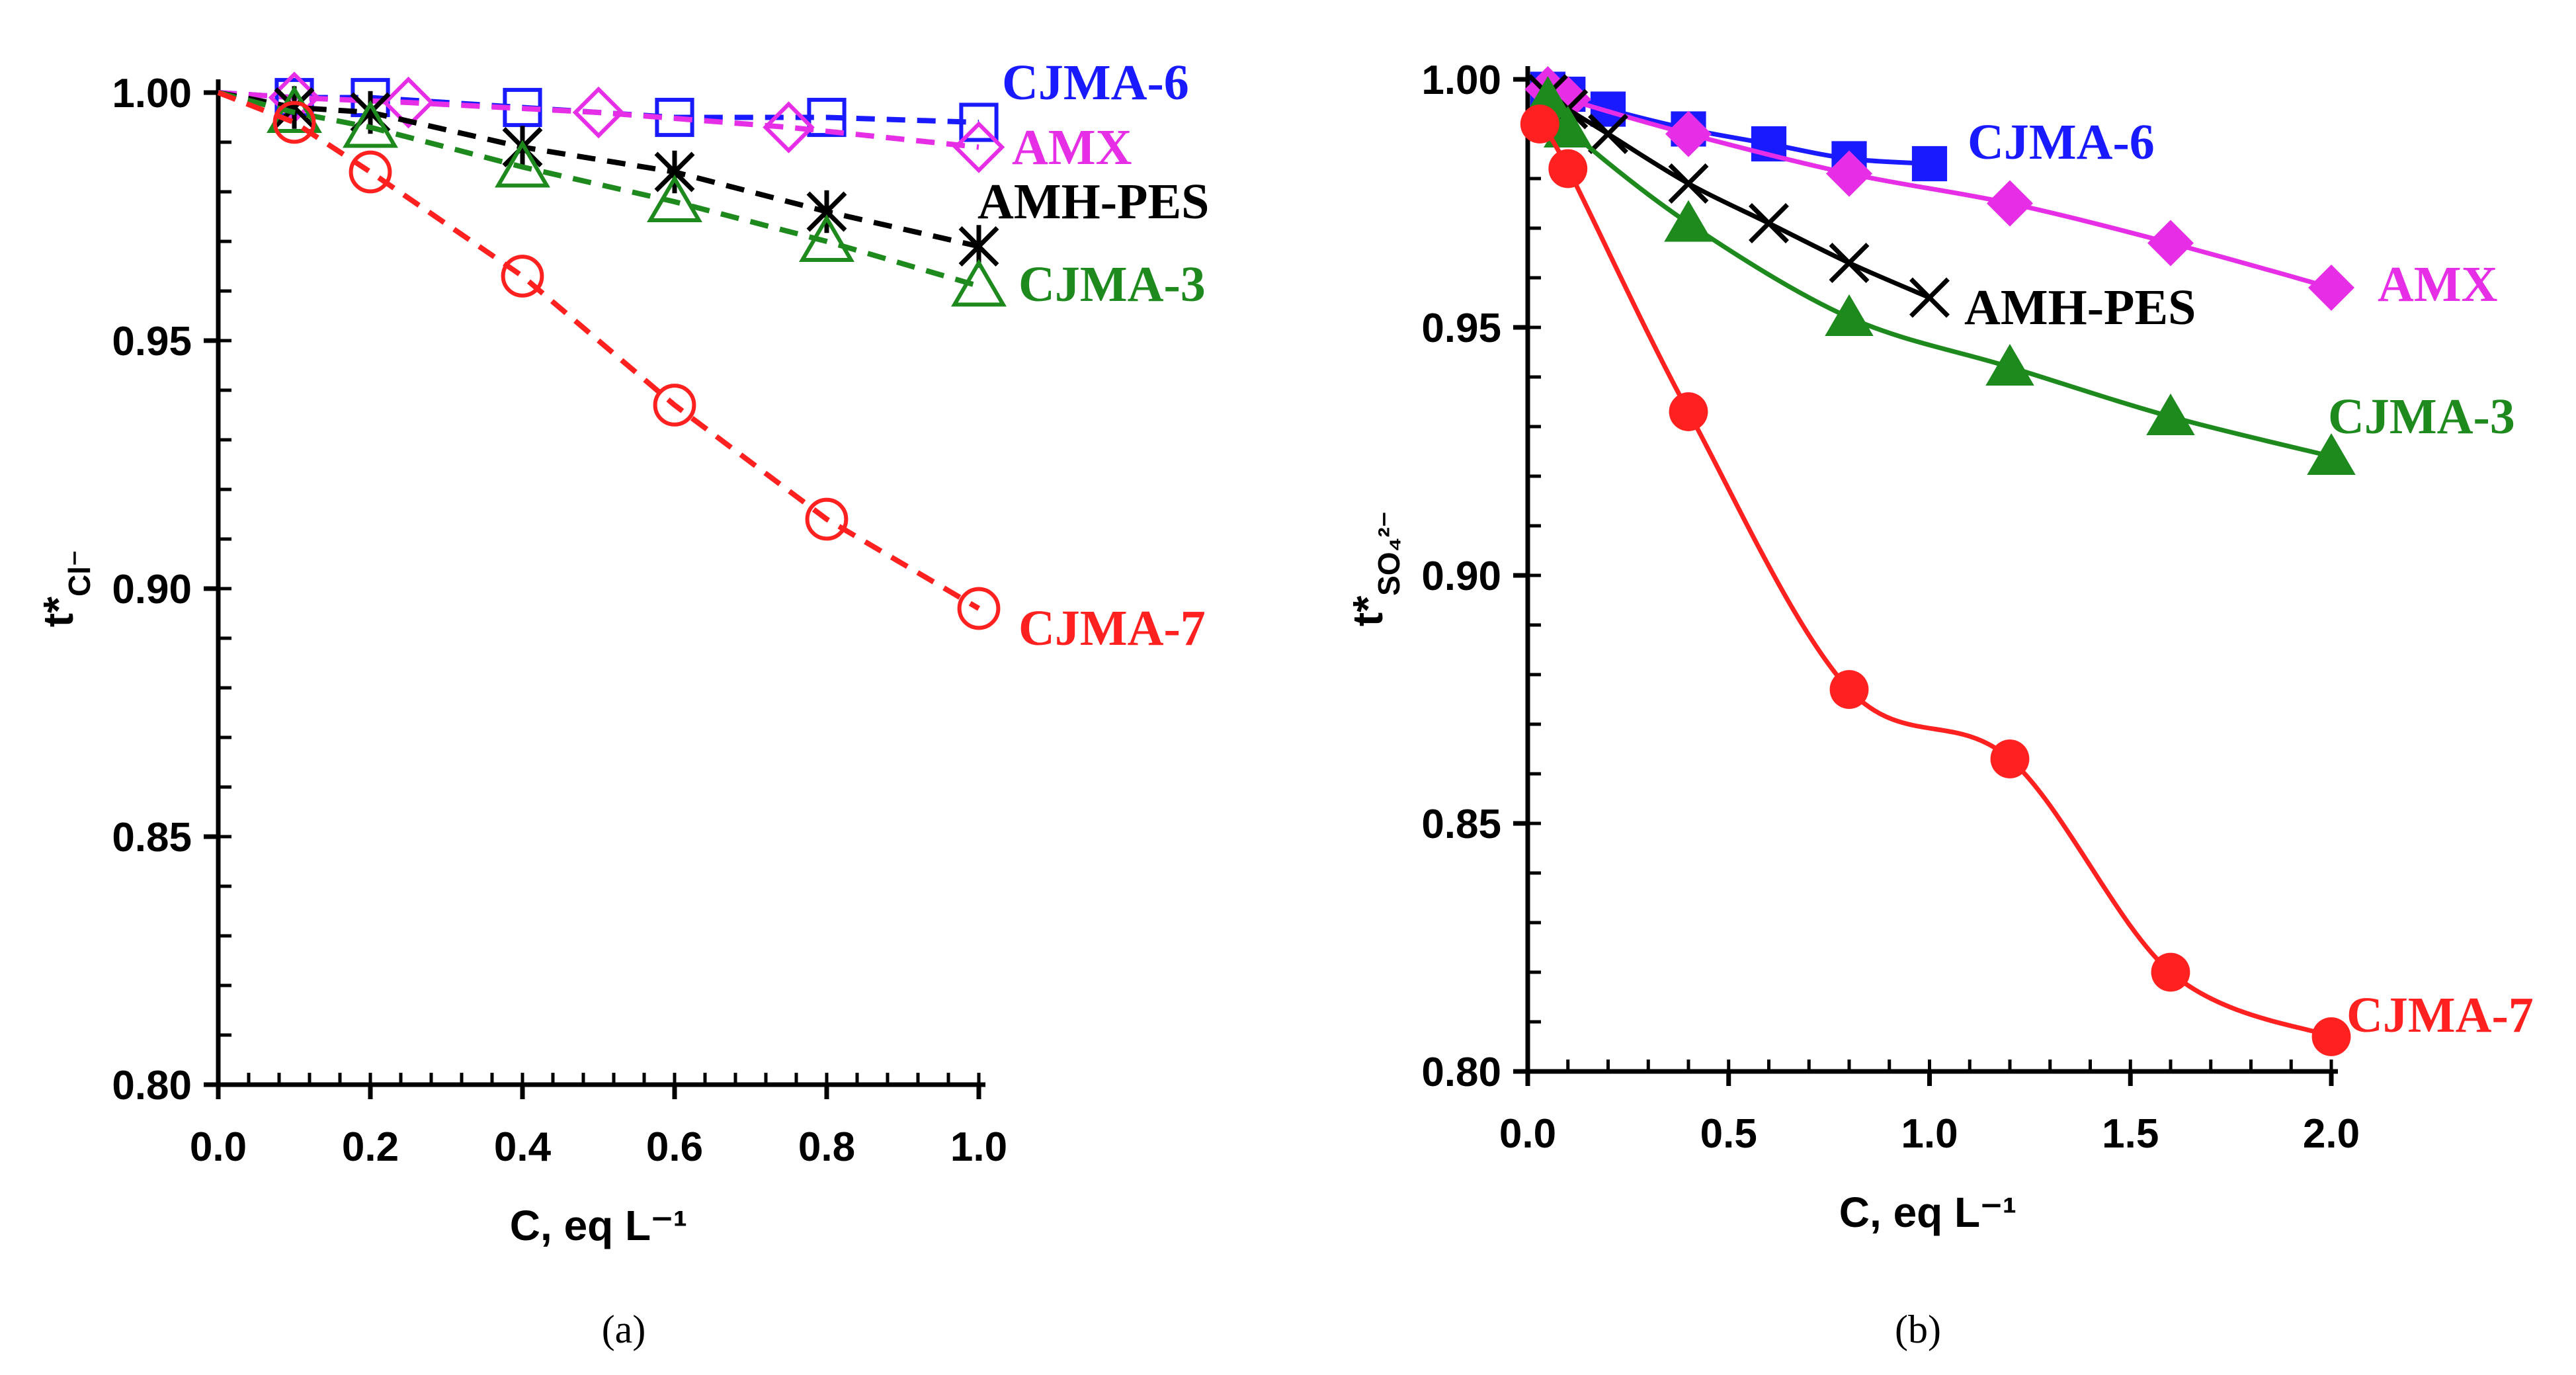 The width and height of the screenshot is (2576, 1375). I want to click on x-tick-label: 0.2, so click(370, 1147).